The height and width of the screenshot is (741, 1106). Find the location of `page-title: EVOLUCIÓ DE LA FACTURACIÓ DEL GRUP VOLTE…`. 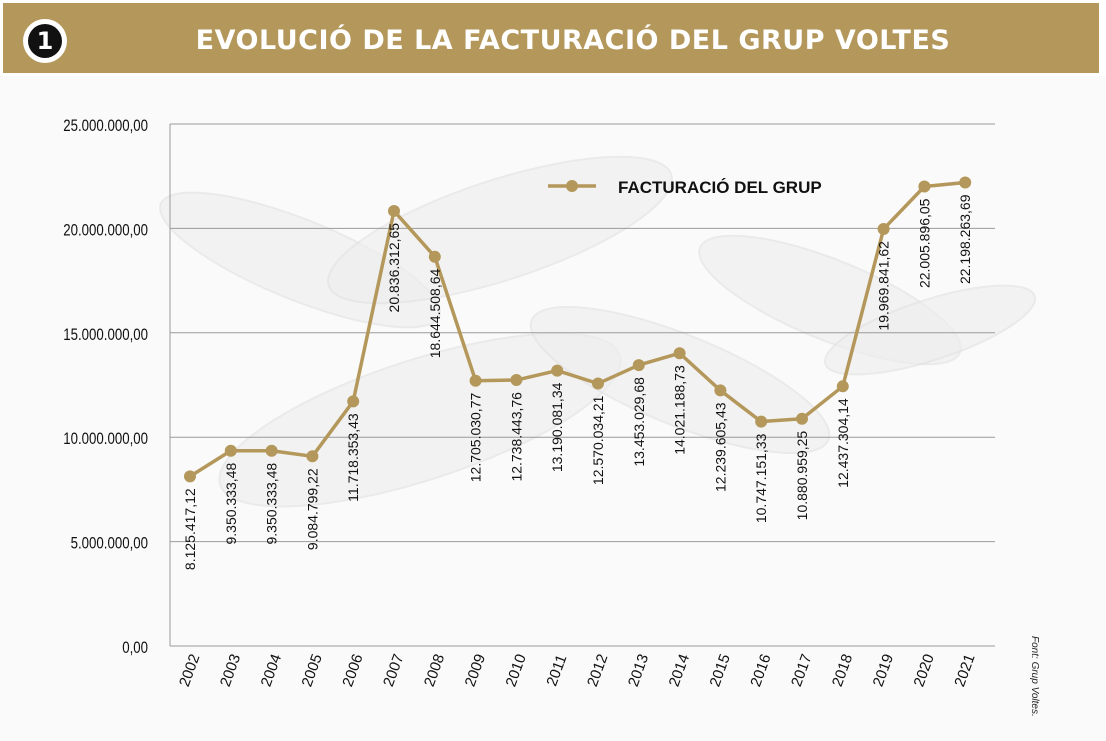

page-title: EVOLUCIÓ DE LA FACTURACIÓ DEL GRUP VOLTE… is located at coordinates (573, 40).